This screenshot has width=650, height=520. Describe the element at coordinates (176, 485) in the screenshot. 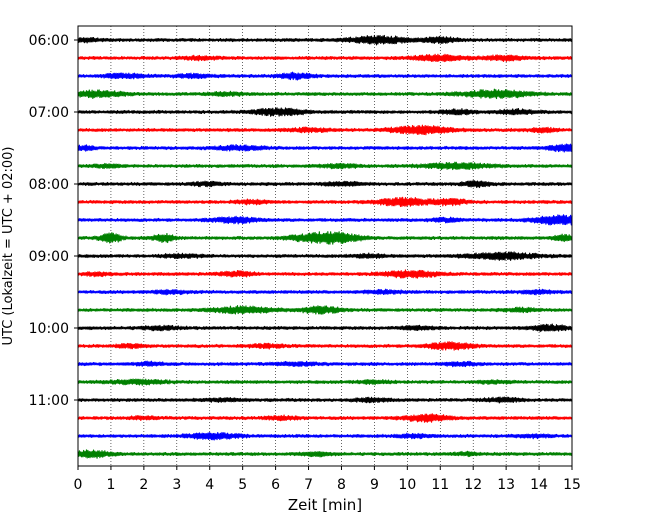

I see `x-tick-label: 3` at that location.